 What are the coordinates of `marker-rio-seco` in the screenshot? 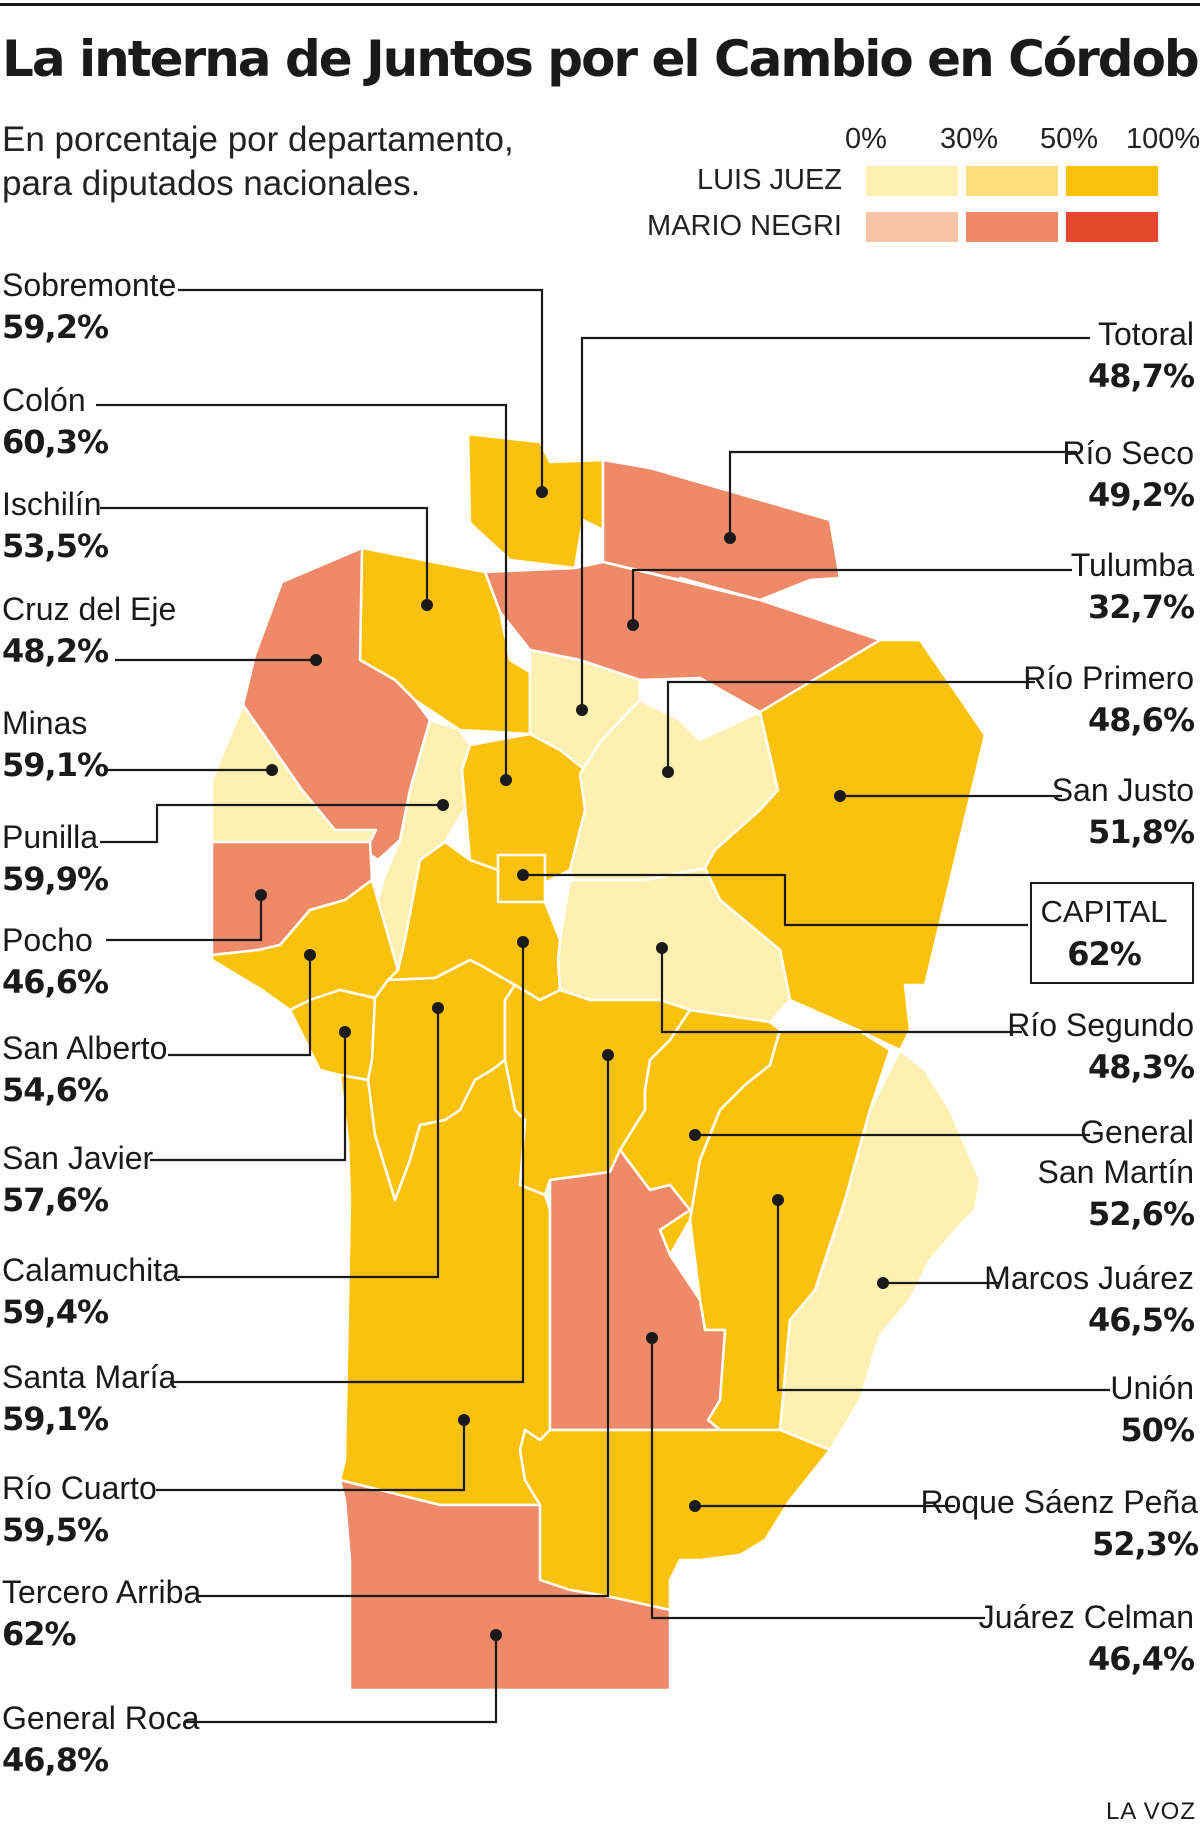 It's located at (730, 538).